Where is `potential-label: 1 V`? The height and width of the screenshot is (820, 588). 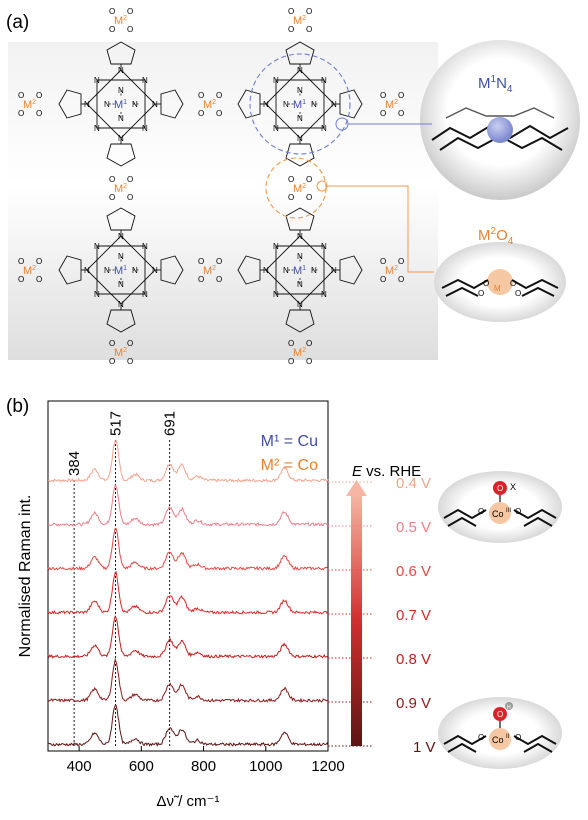
potential-label: 1 V is located at coordinates (424, 747).